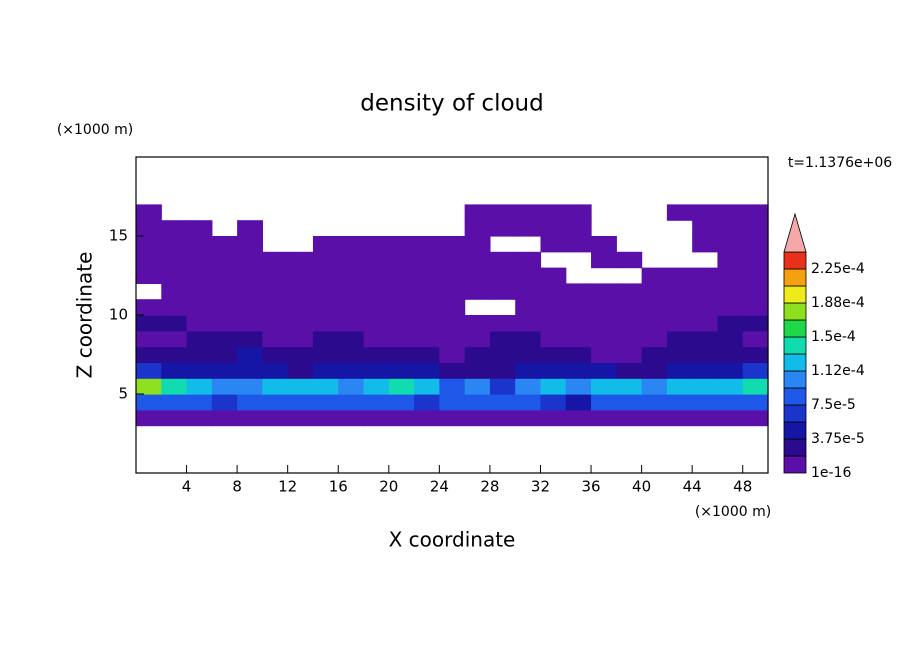 The image size is (904, 658). Describe the element at coordinates (85, 315) in the screenshot. I see `y-axis-label: Z coordinate` at that location.